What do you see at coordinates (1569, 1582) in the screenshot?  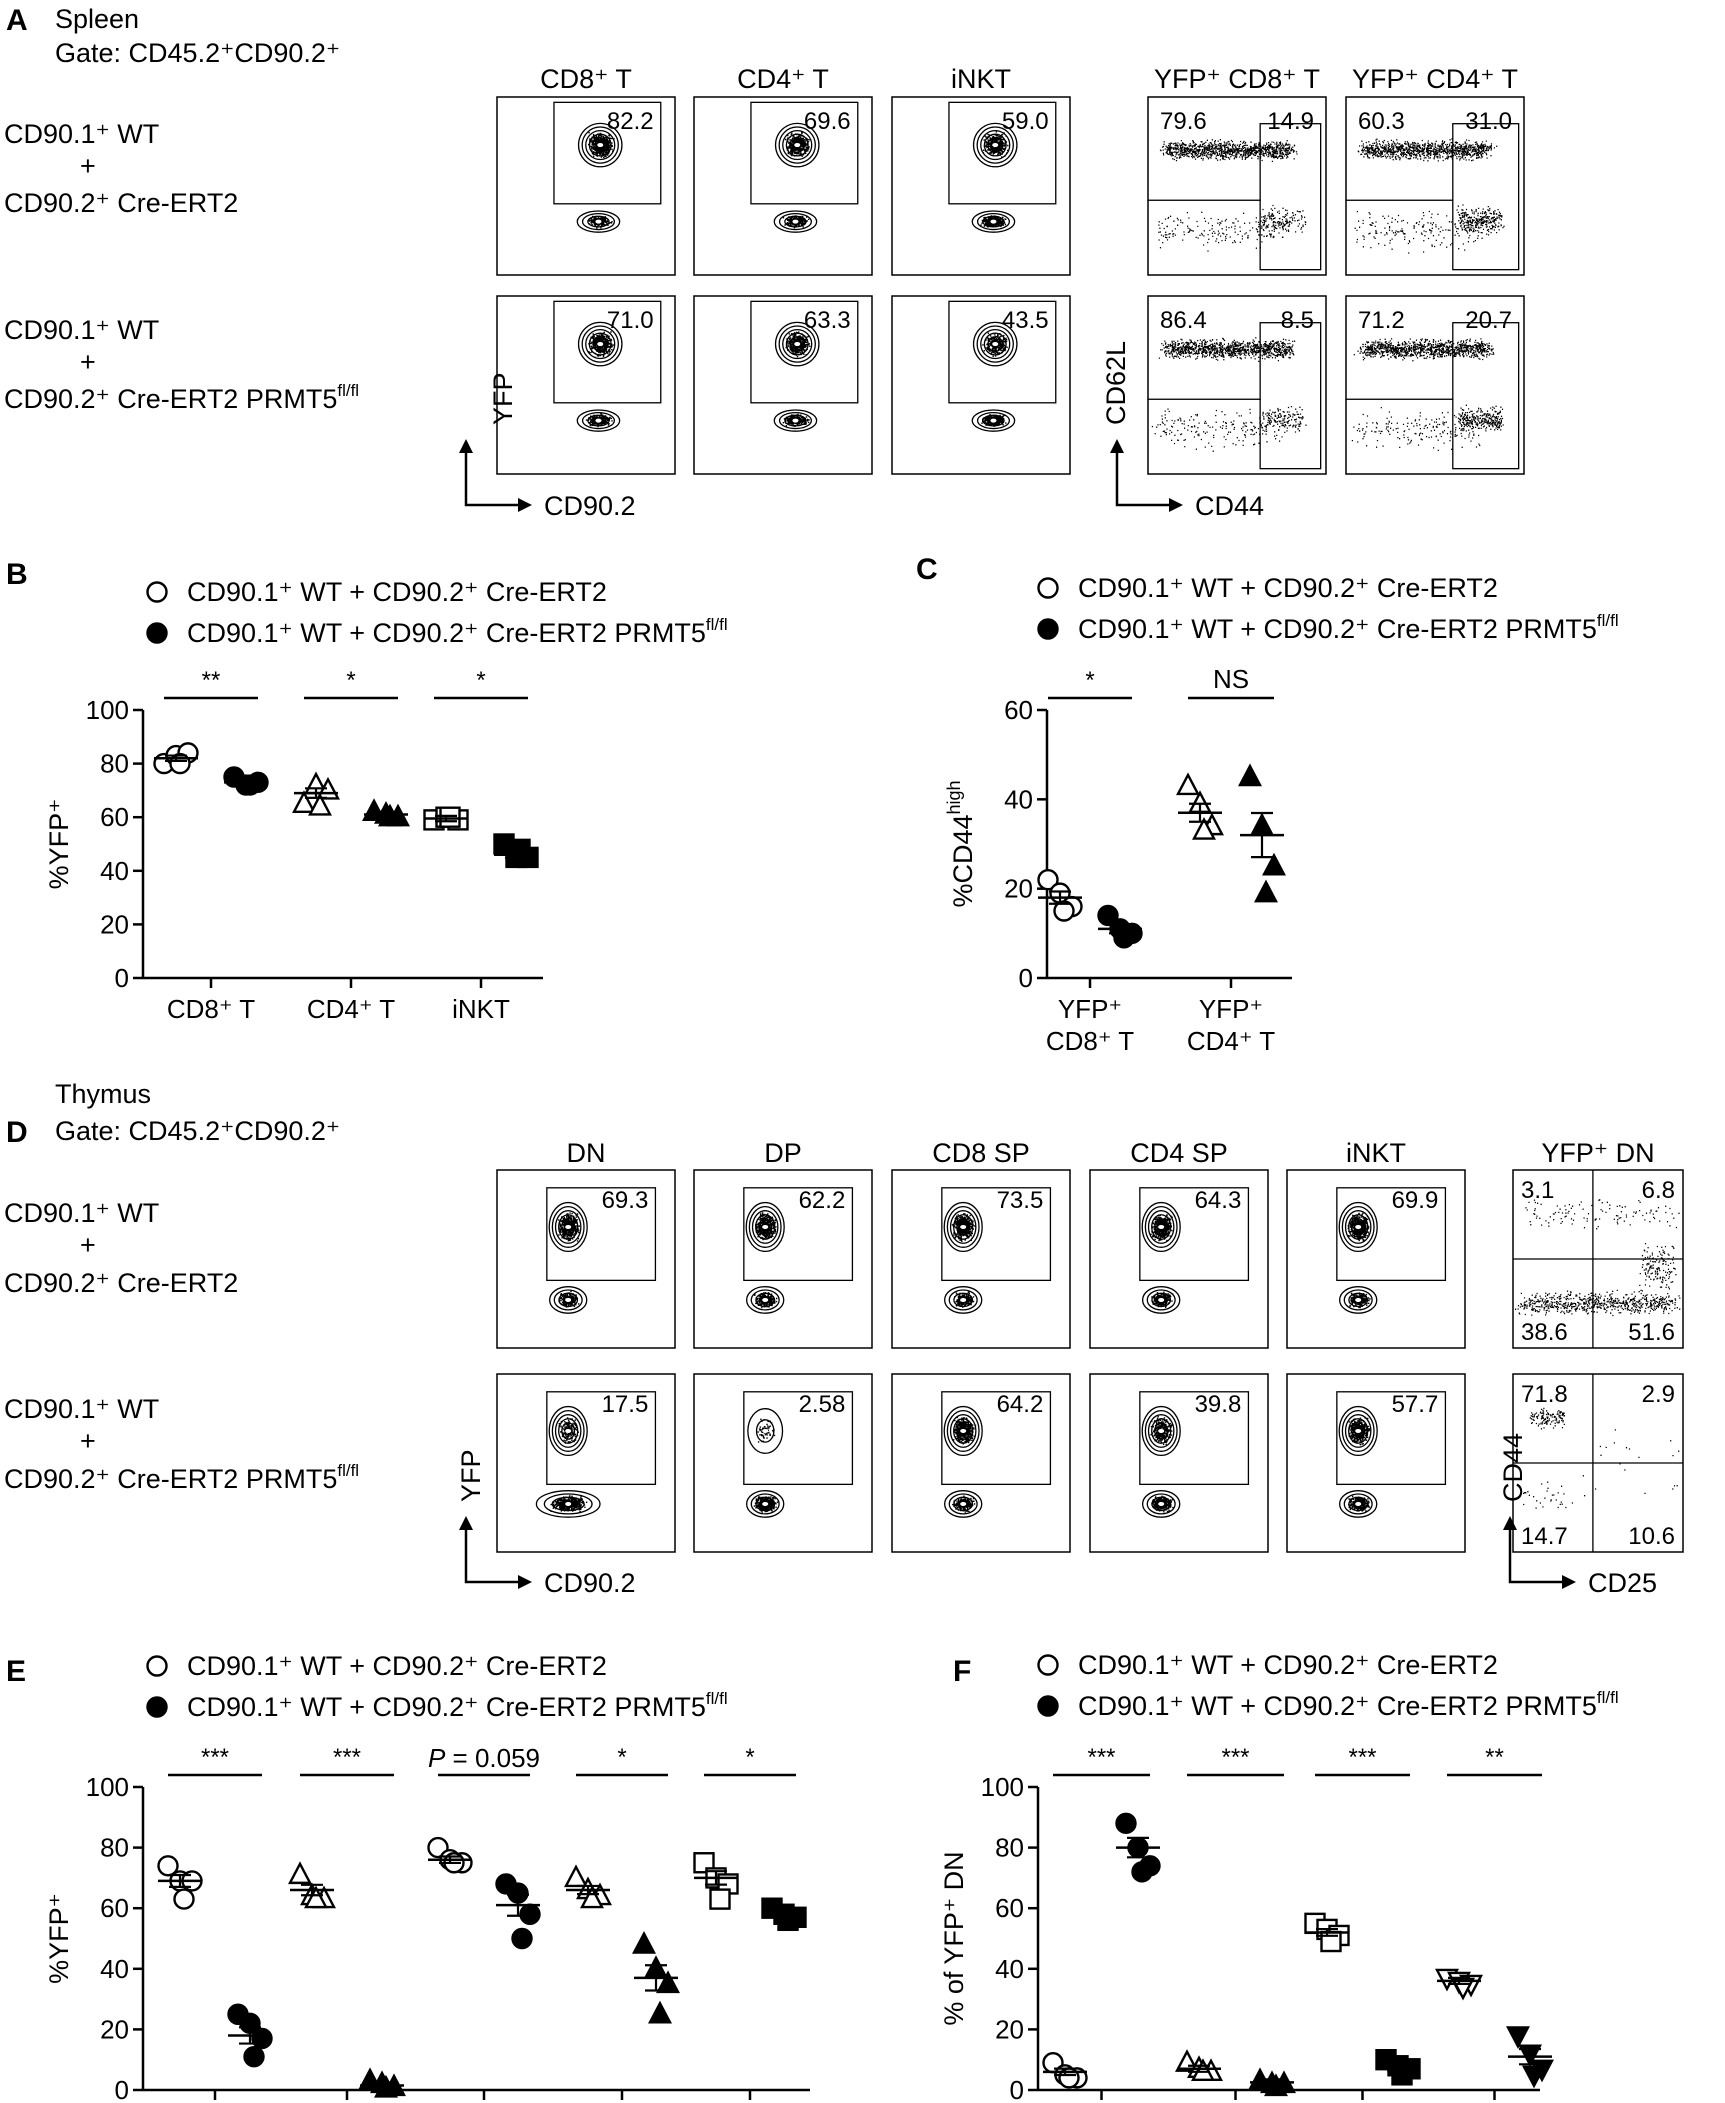 I see `panel-d-dot-axes-x-arrow` at bounding box center [1569, 1582].